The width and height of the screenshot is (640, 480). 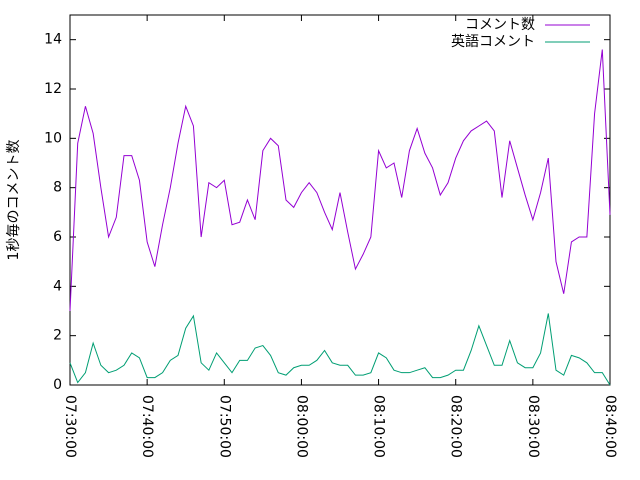 What do you see at coordinates (53, 89) in the screenshot?
I see `y-tick-label: 12` at bounding box center [53, 89].